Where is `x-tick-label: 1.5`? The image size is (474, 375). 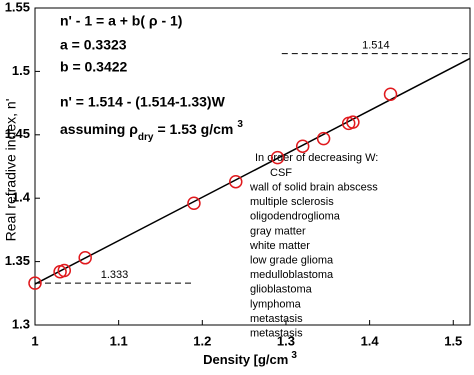
x-tick-label: 1.5 is located at coordinates (453, 340).